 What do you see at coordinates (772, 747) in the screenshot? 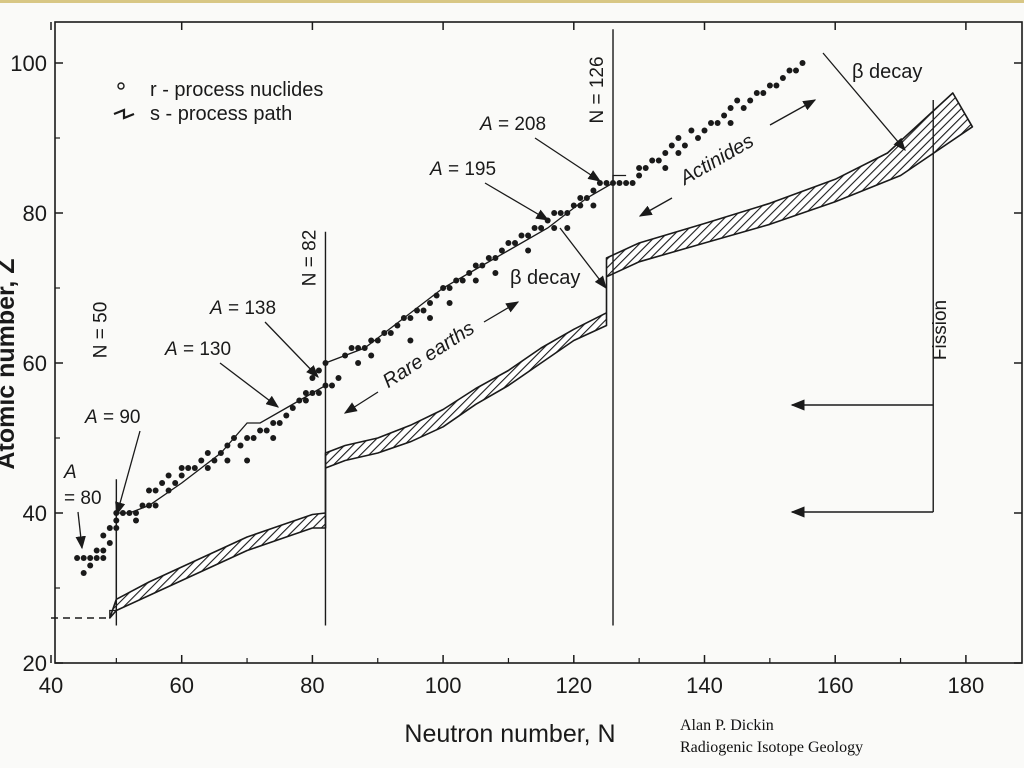
I see `credit-book-title: Radiogenic Isotope Geology` at bounding box center [772, 747].